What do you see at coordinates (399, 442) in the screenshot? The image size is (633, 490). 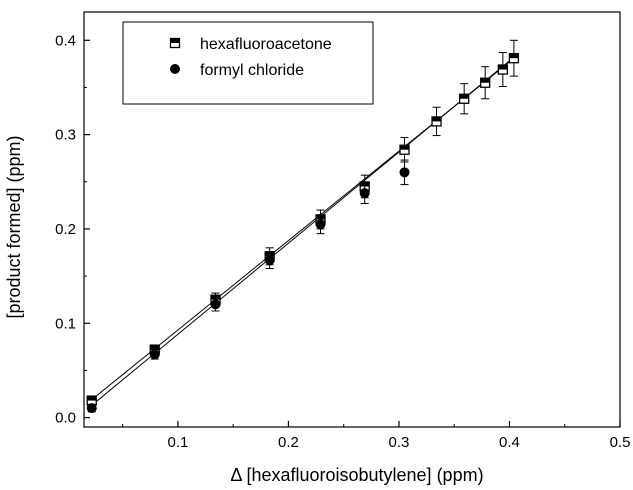 I see `x-tick-label-3: 0.3` at bounding box center [399, 442].